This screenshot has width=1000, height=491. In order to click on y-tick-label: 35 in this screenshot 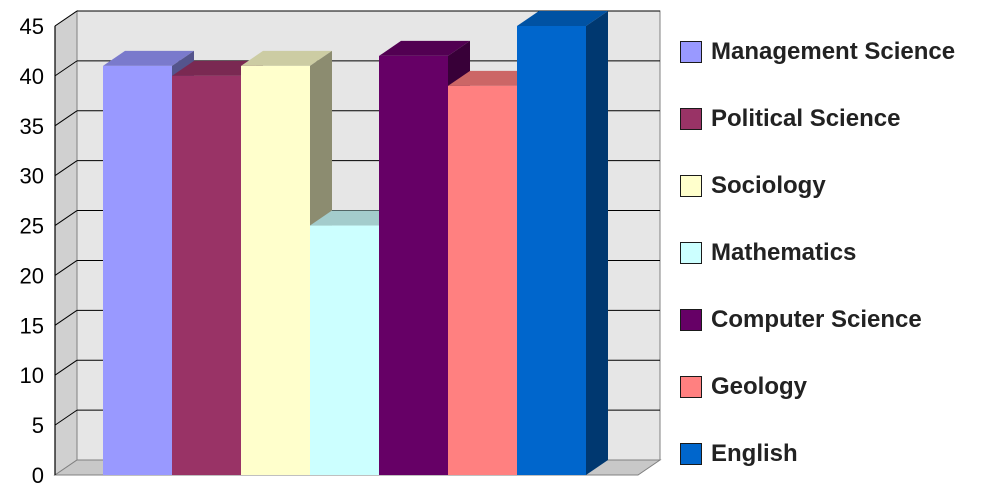, I will do `click(32, 126)`.